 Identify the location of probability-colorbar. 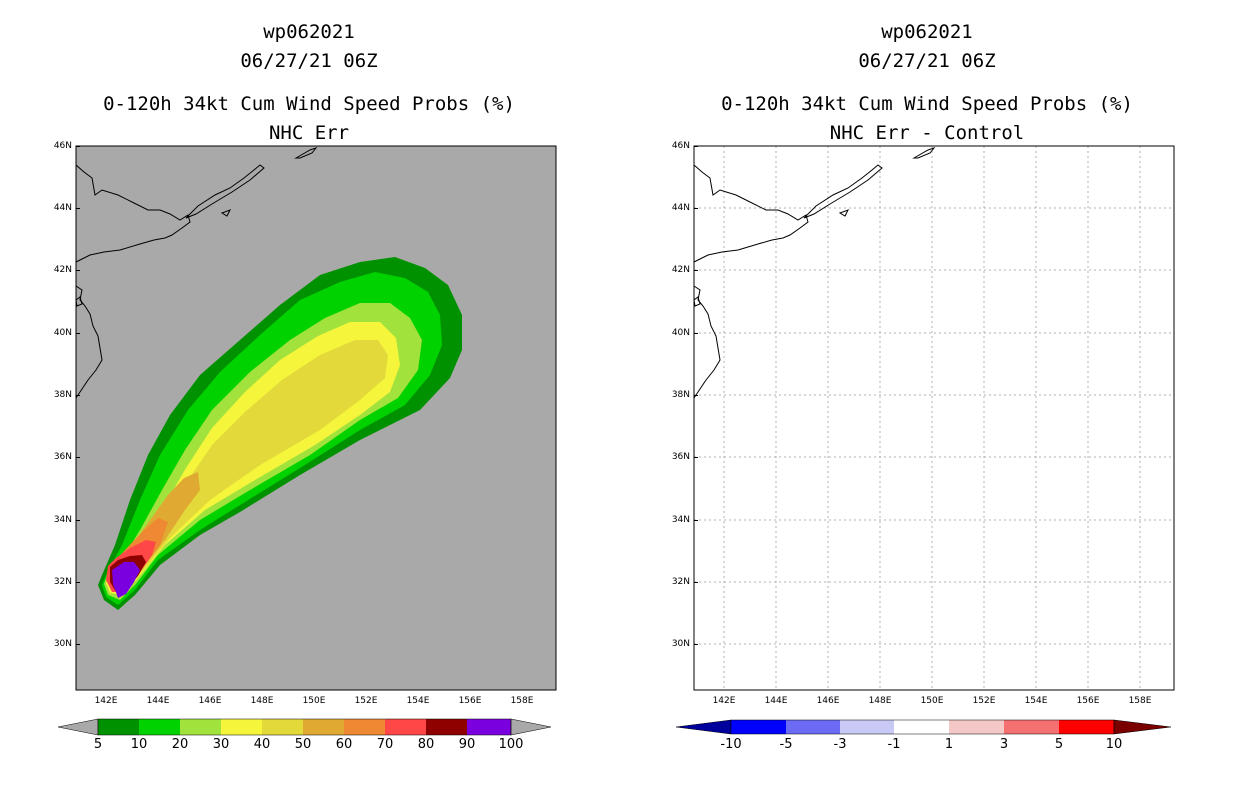
(304, 727).